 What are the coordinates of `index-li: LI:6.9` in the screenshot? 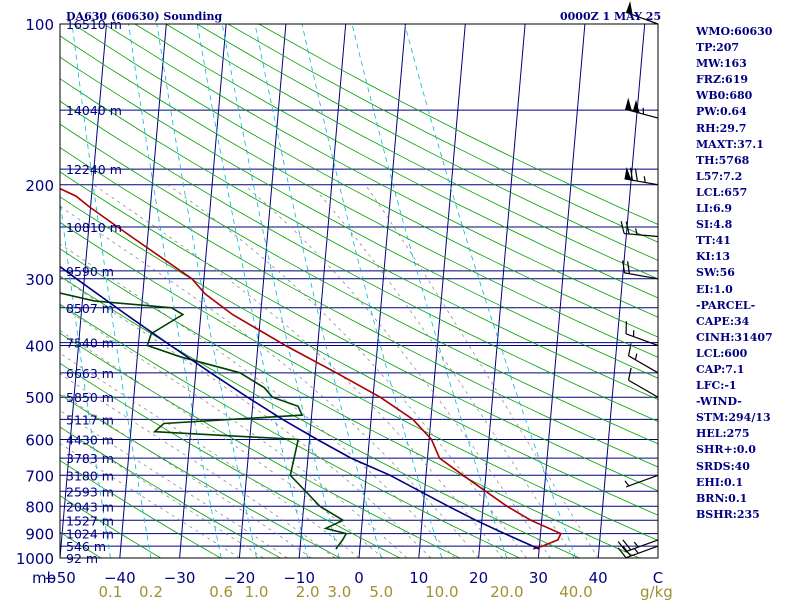 It's located at (714, 209).